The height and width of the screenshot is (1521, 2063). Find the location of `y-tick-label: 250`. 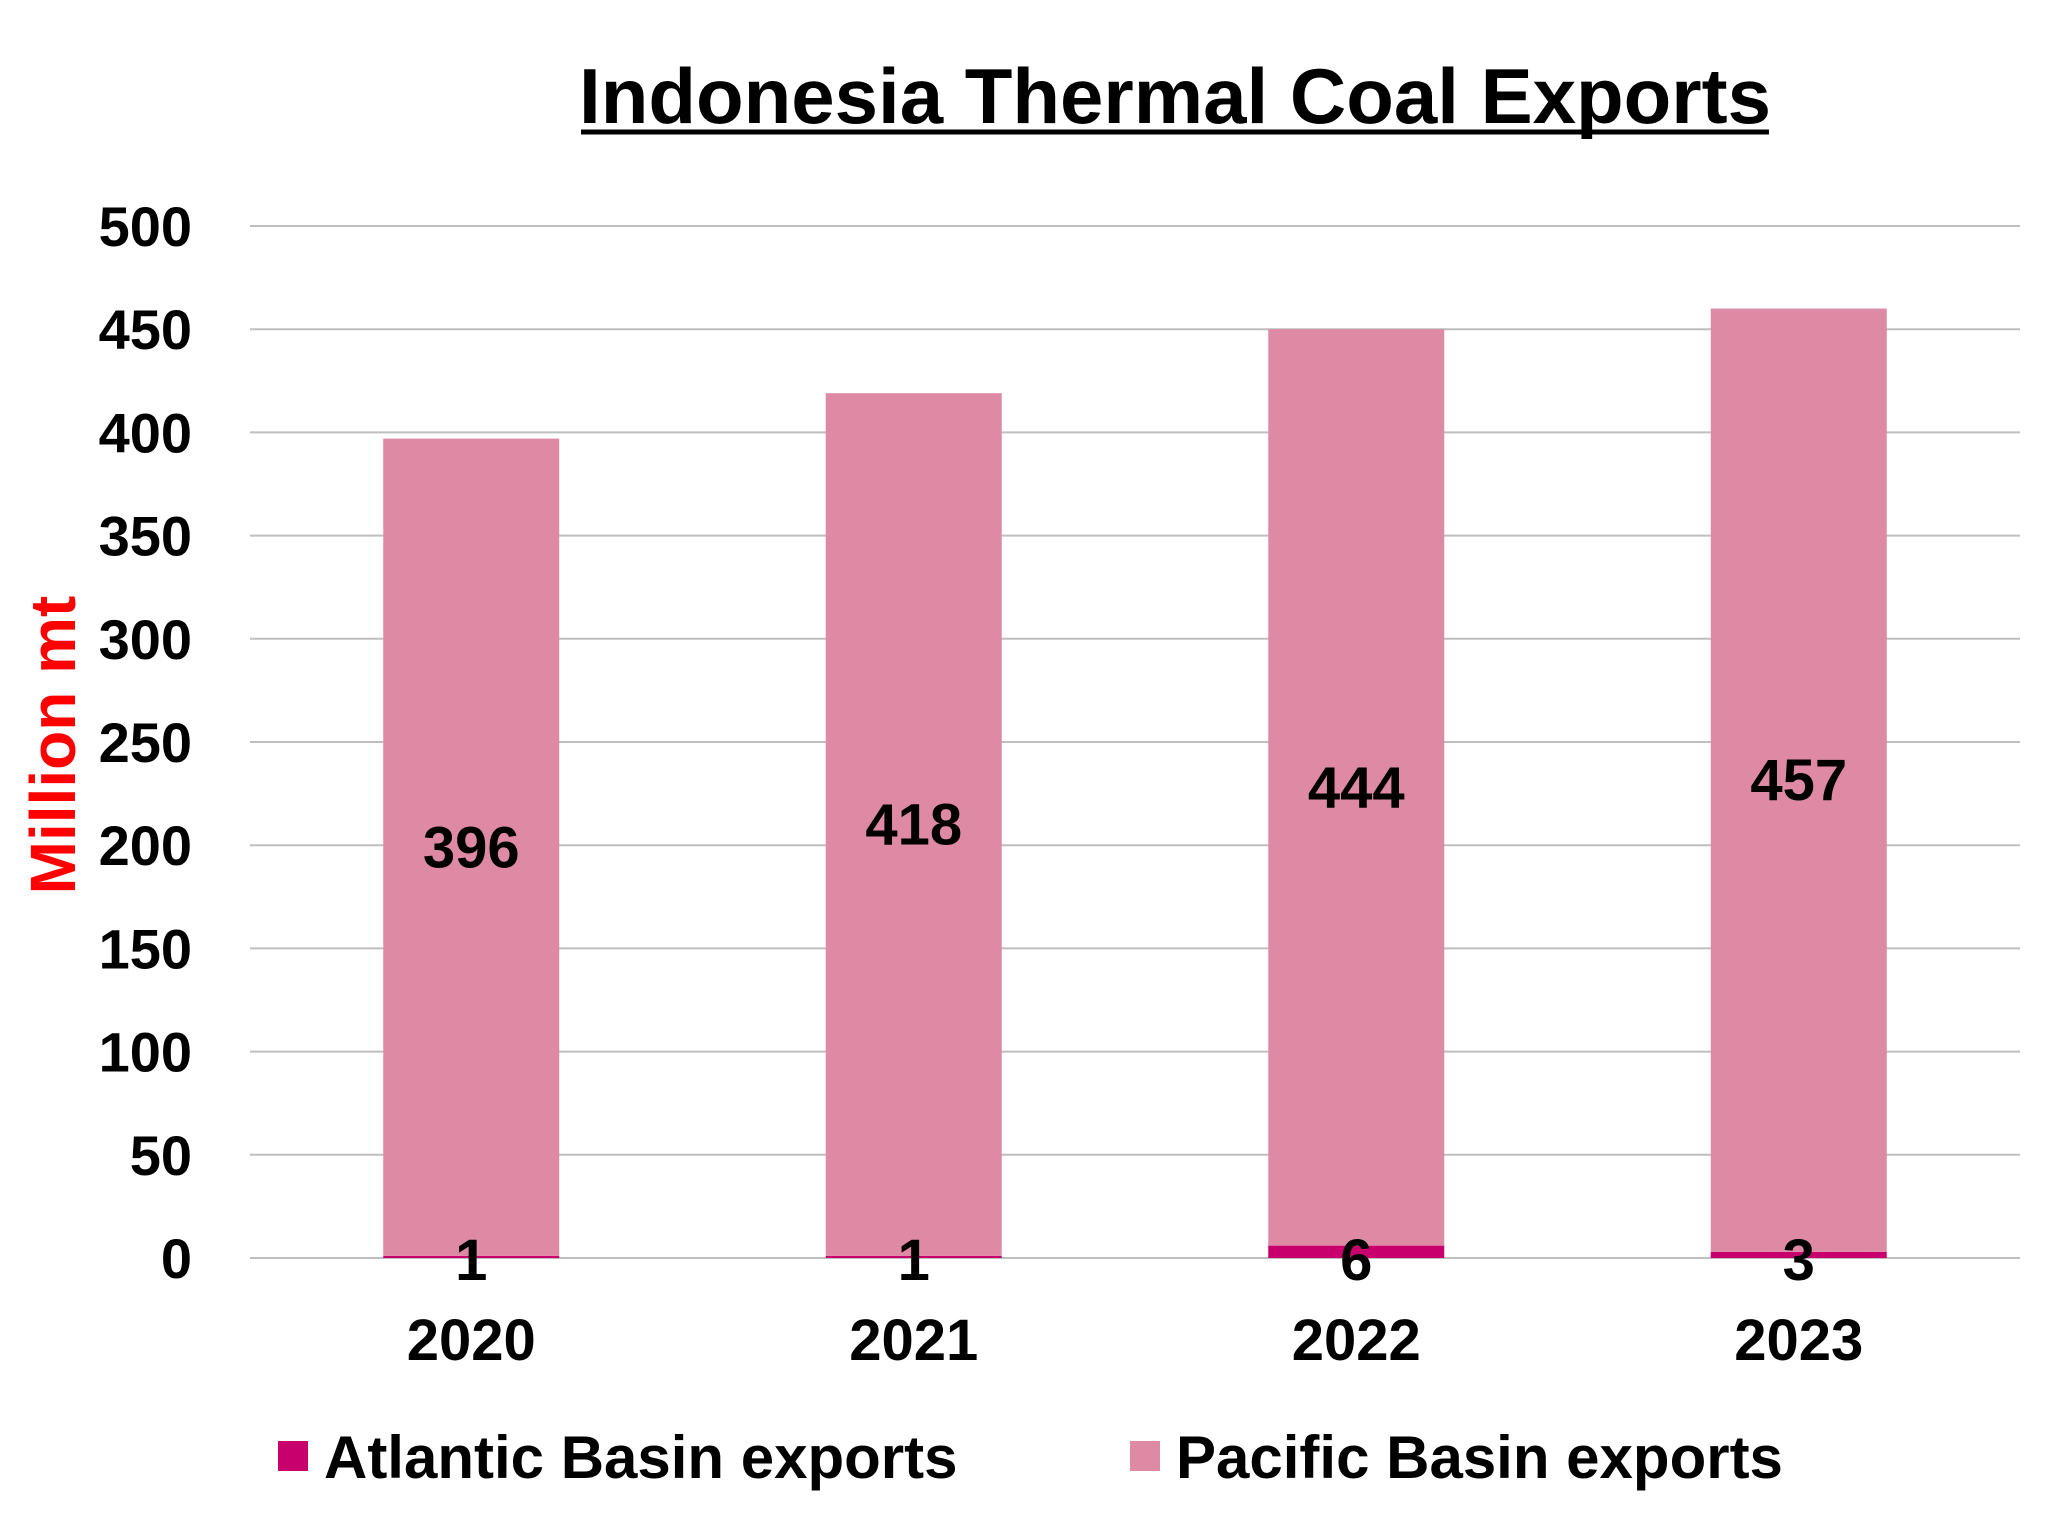

y-tick-label: 250 is located at coordinates (145, 742).